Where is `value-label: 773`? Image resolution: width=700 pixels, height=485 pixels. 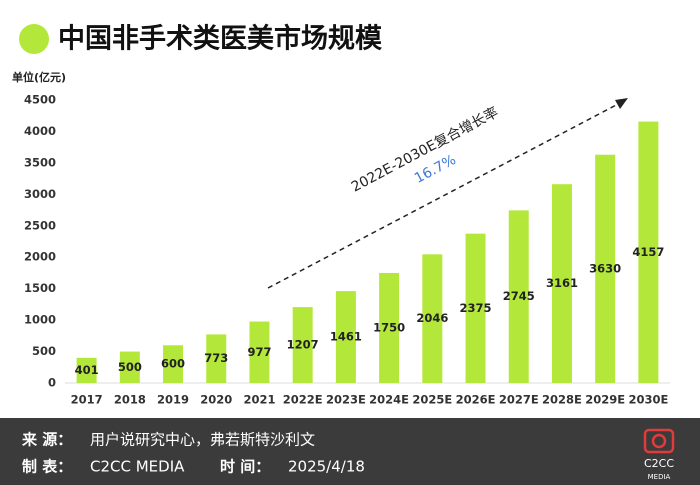
value-label: 773 is located at coordinates (216, 358).